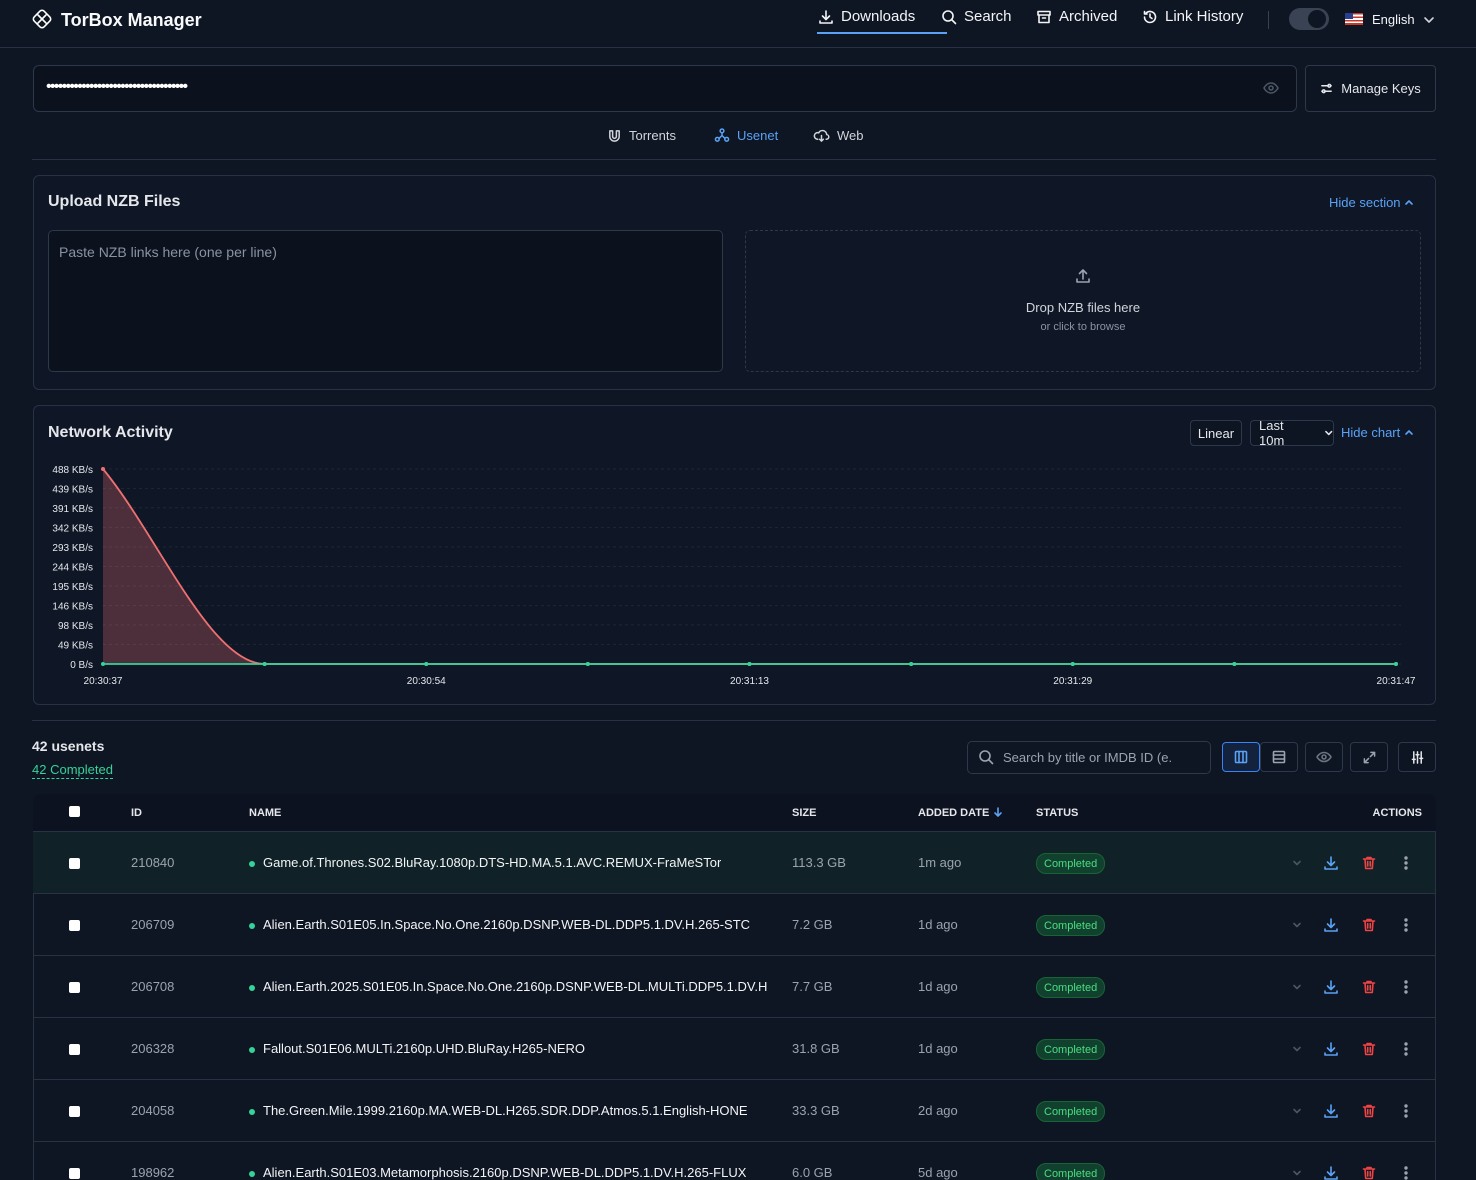  I want to click on view-columns, so click(1241, 757).